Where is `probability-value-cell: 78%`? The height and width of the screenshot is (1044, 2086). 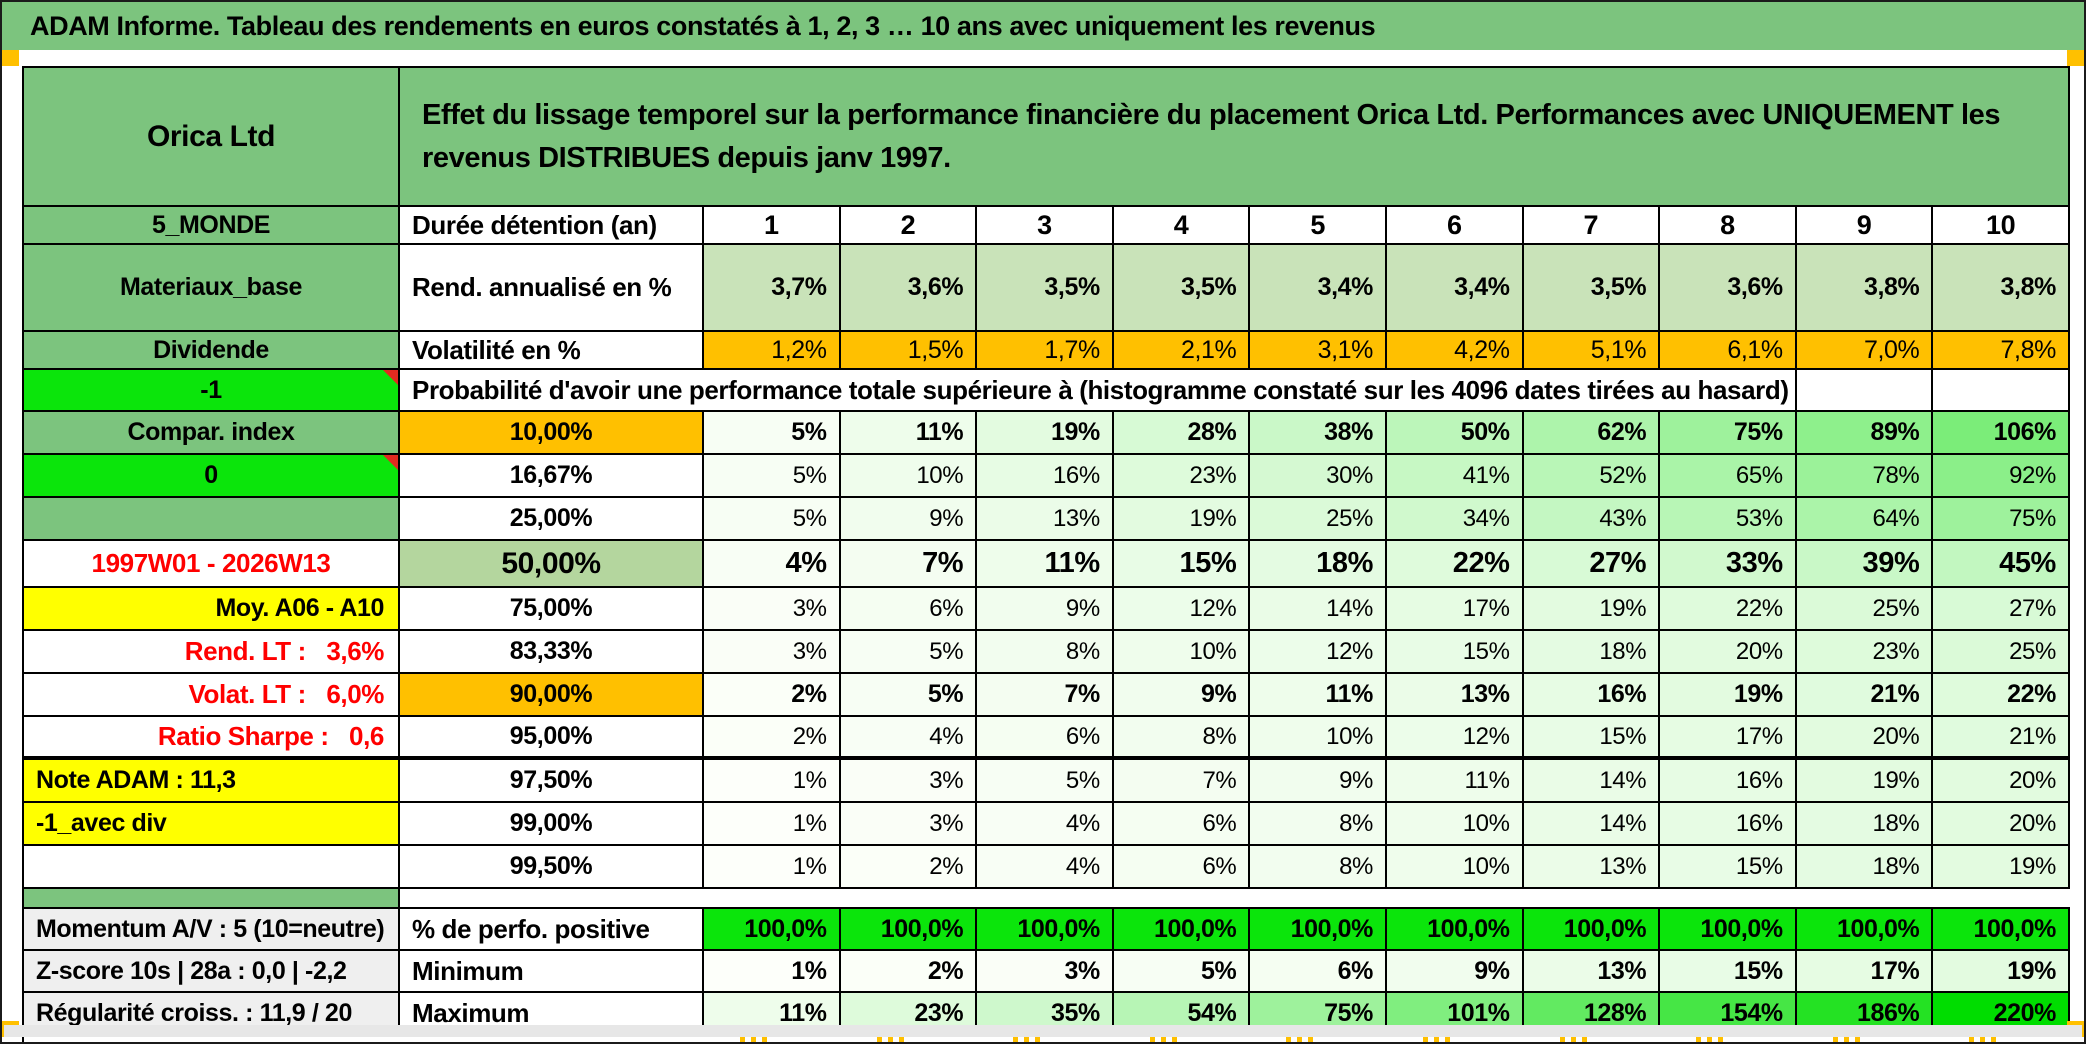 probability-value-cell: 78% is located at coordinates (1865, 476).